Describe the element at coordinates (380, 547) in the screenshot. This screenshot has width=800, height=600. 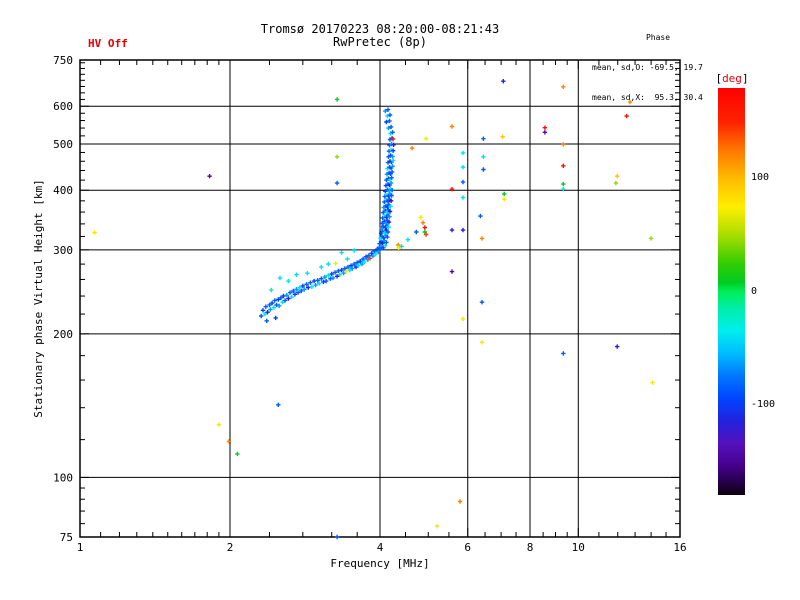
I see `x-axis-tick-label: 4` at that location.